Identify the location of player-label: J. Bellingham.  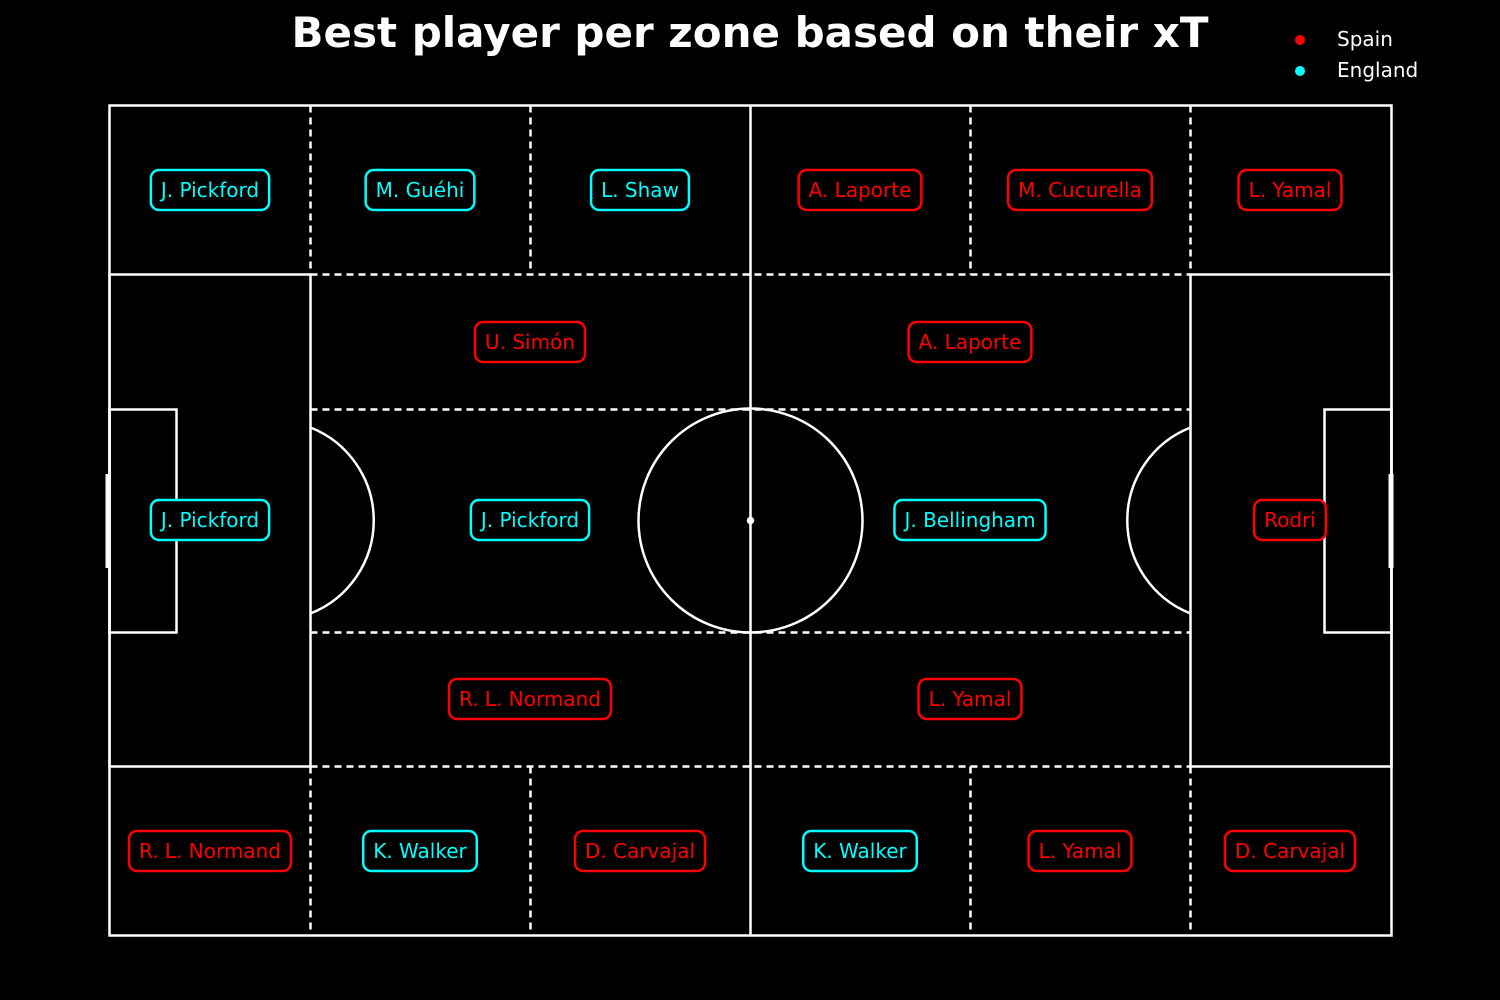
(968, 520).